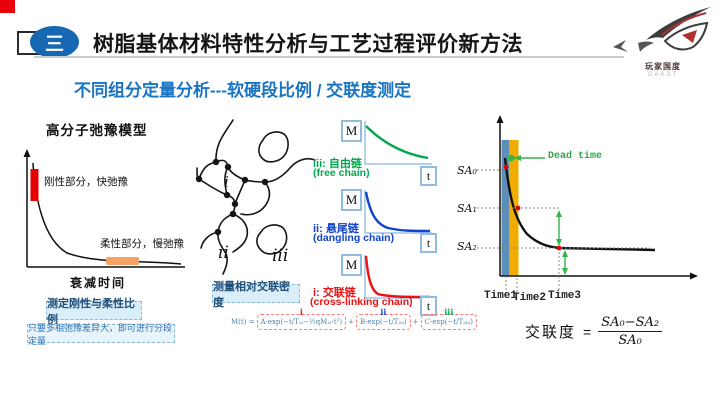 This screenshot has height=405, width=720. I want to click on time3-label: Time3, so click(565, 296).